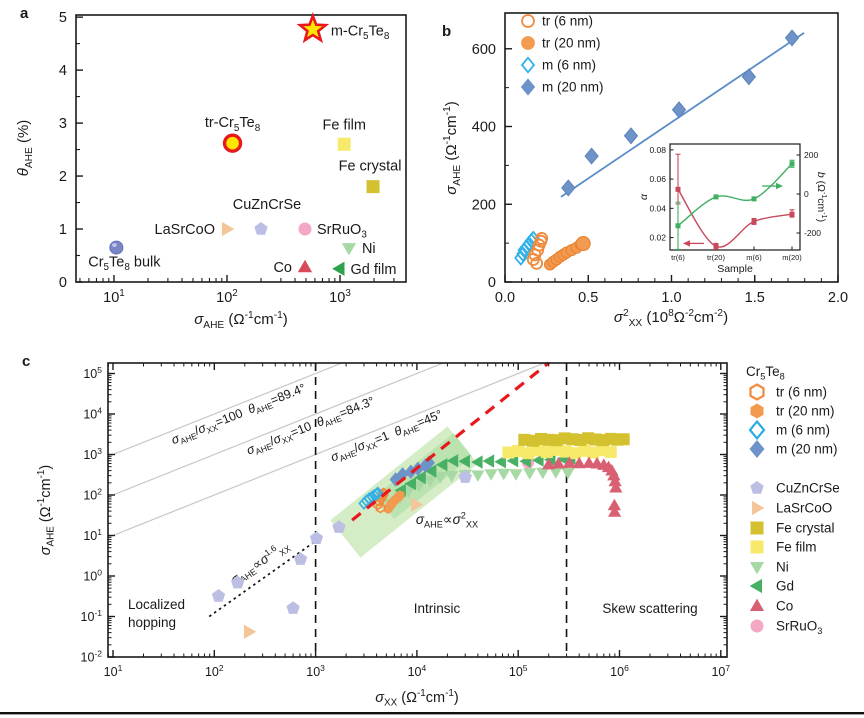 This screenshot has width=864, height=718. I want to click on legend-b-label: m (6 nm), so click(569, 65).